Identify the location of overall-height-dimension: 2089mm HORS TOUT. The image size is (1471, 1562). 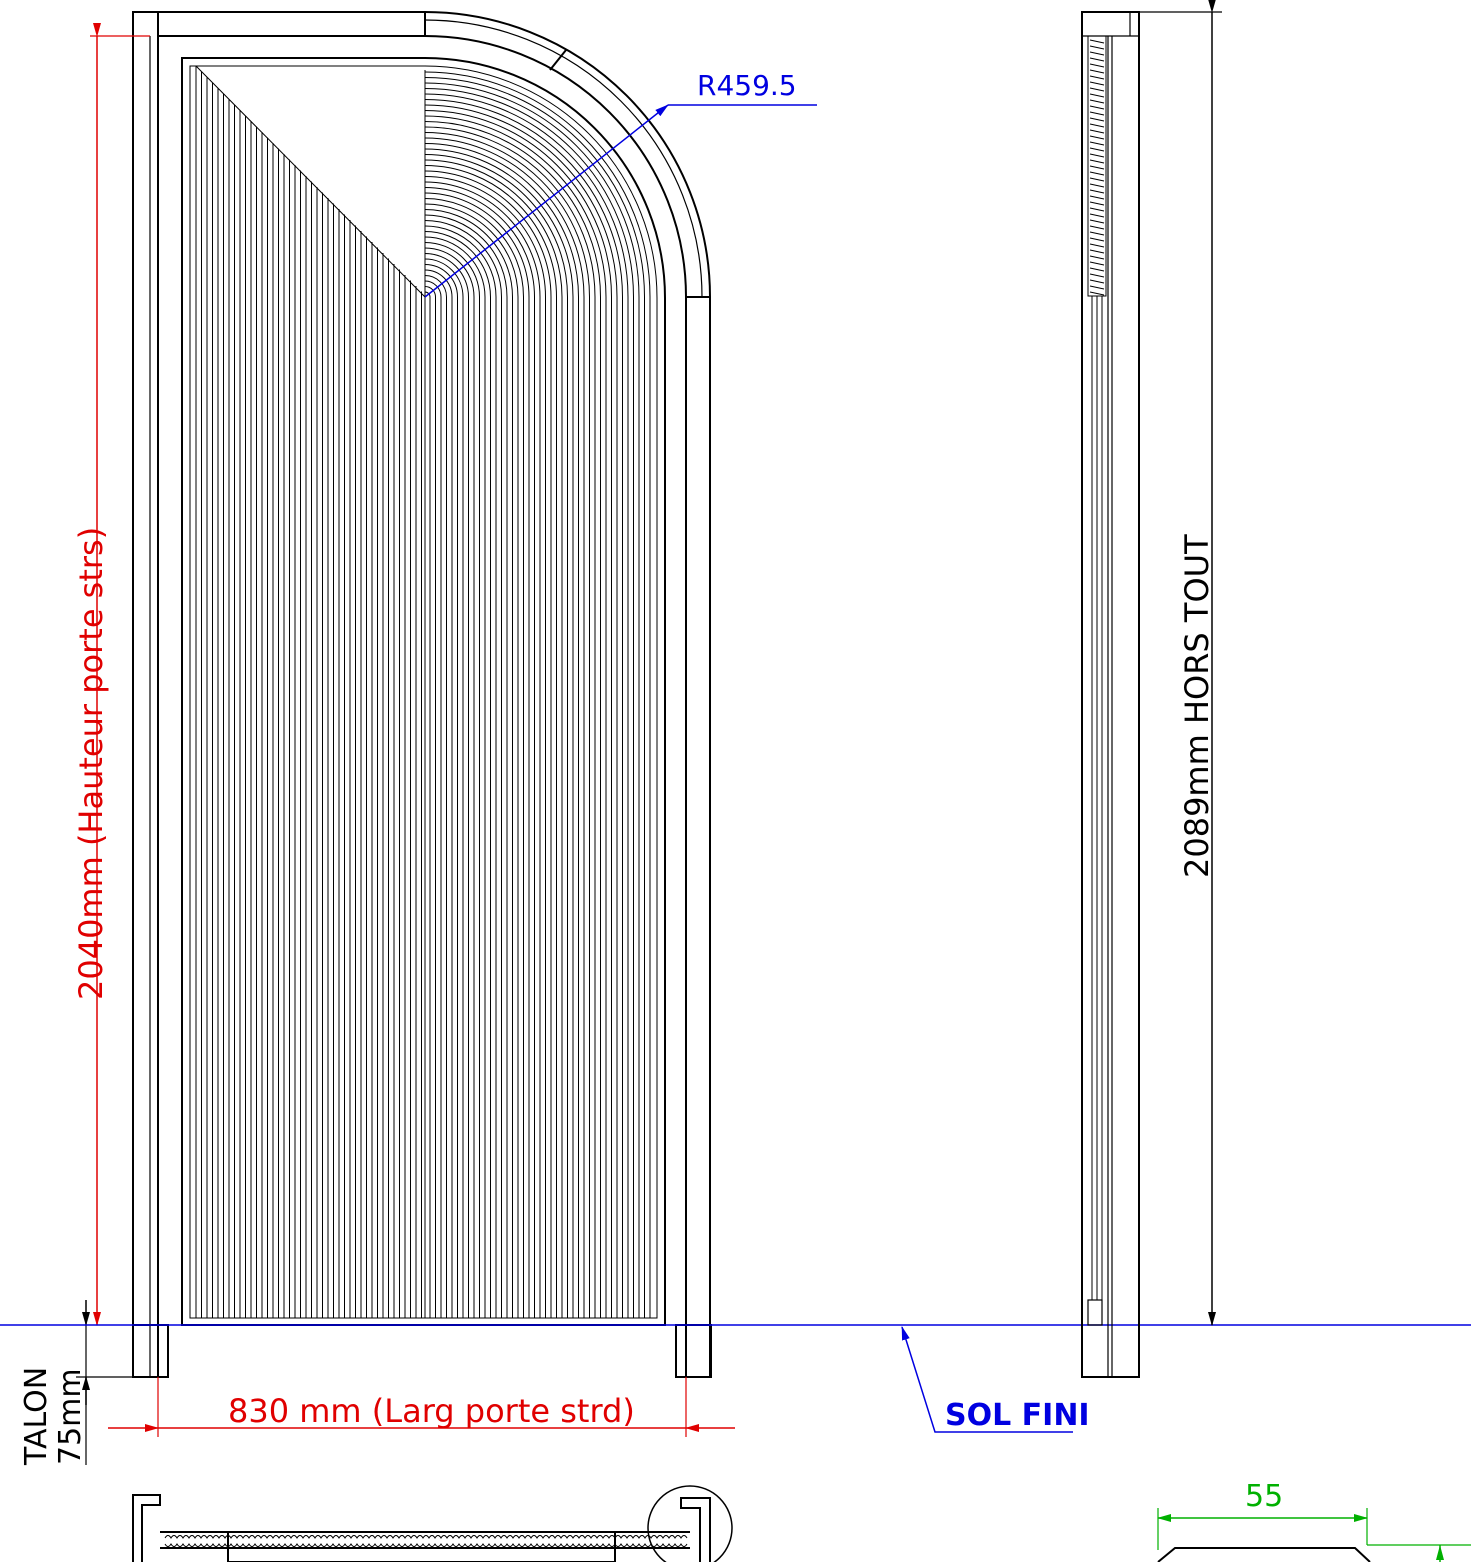
(1180, 663).